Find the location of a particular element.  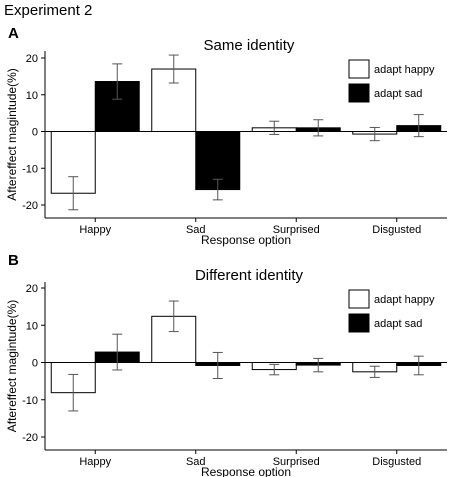

panel-letter: B is located at coordinates (13, 260).